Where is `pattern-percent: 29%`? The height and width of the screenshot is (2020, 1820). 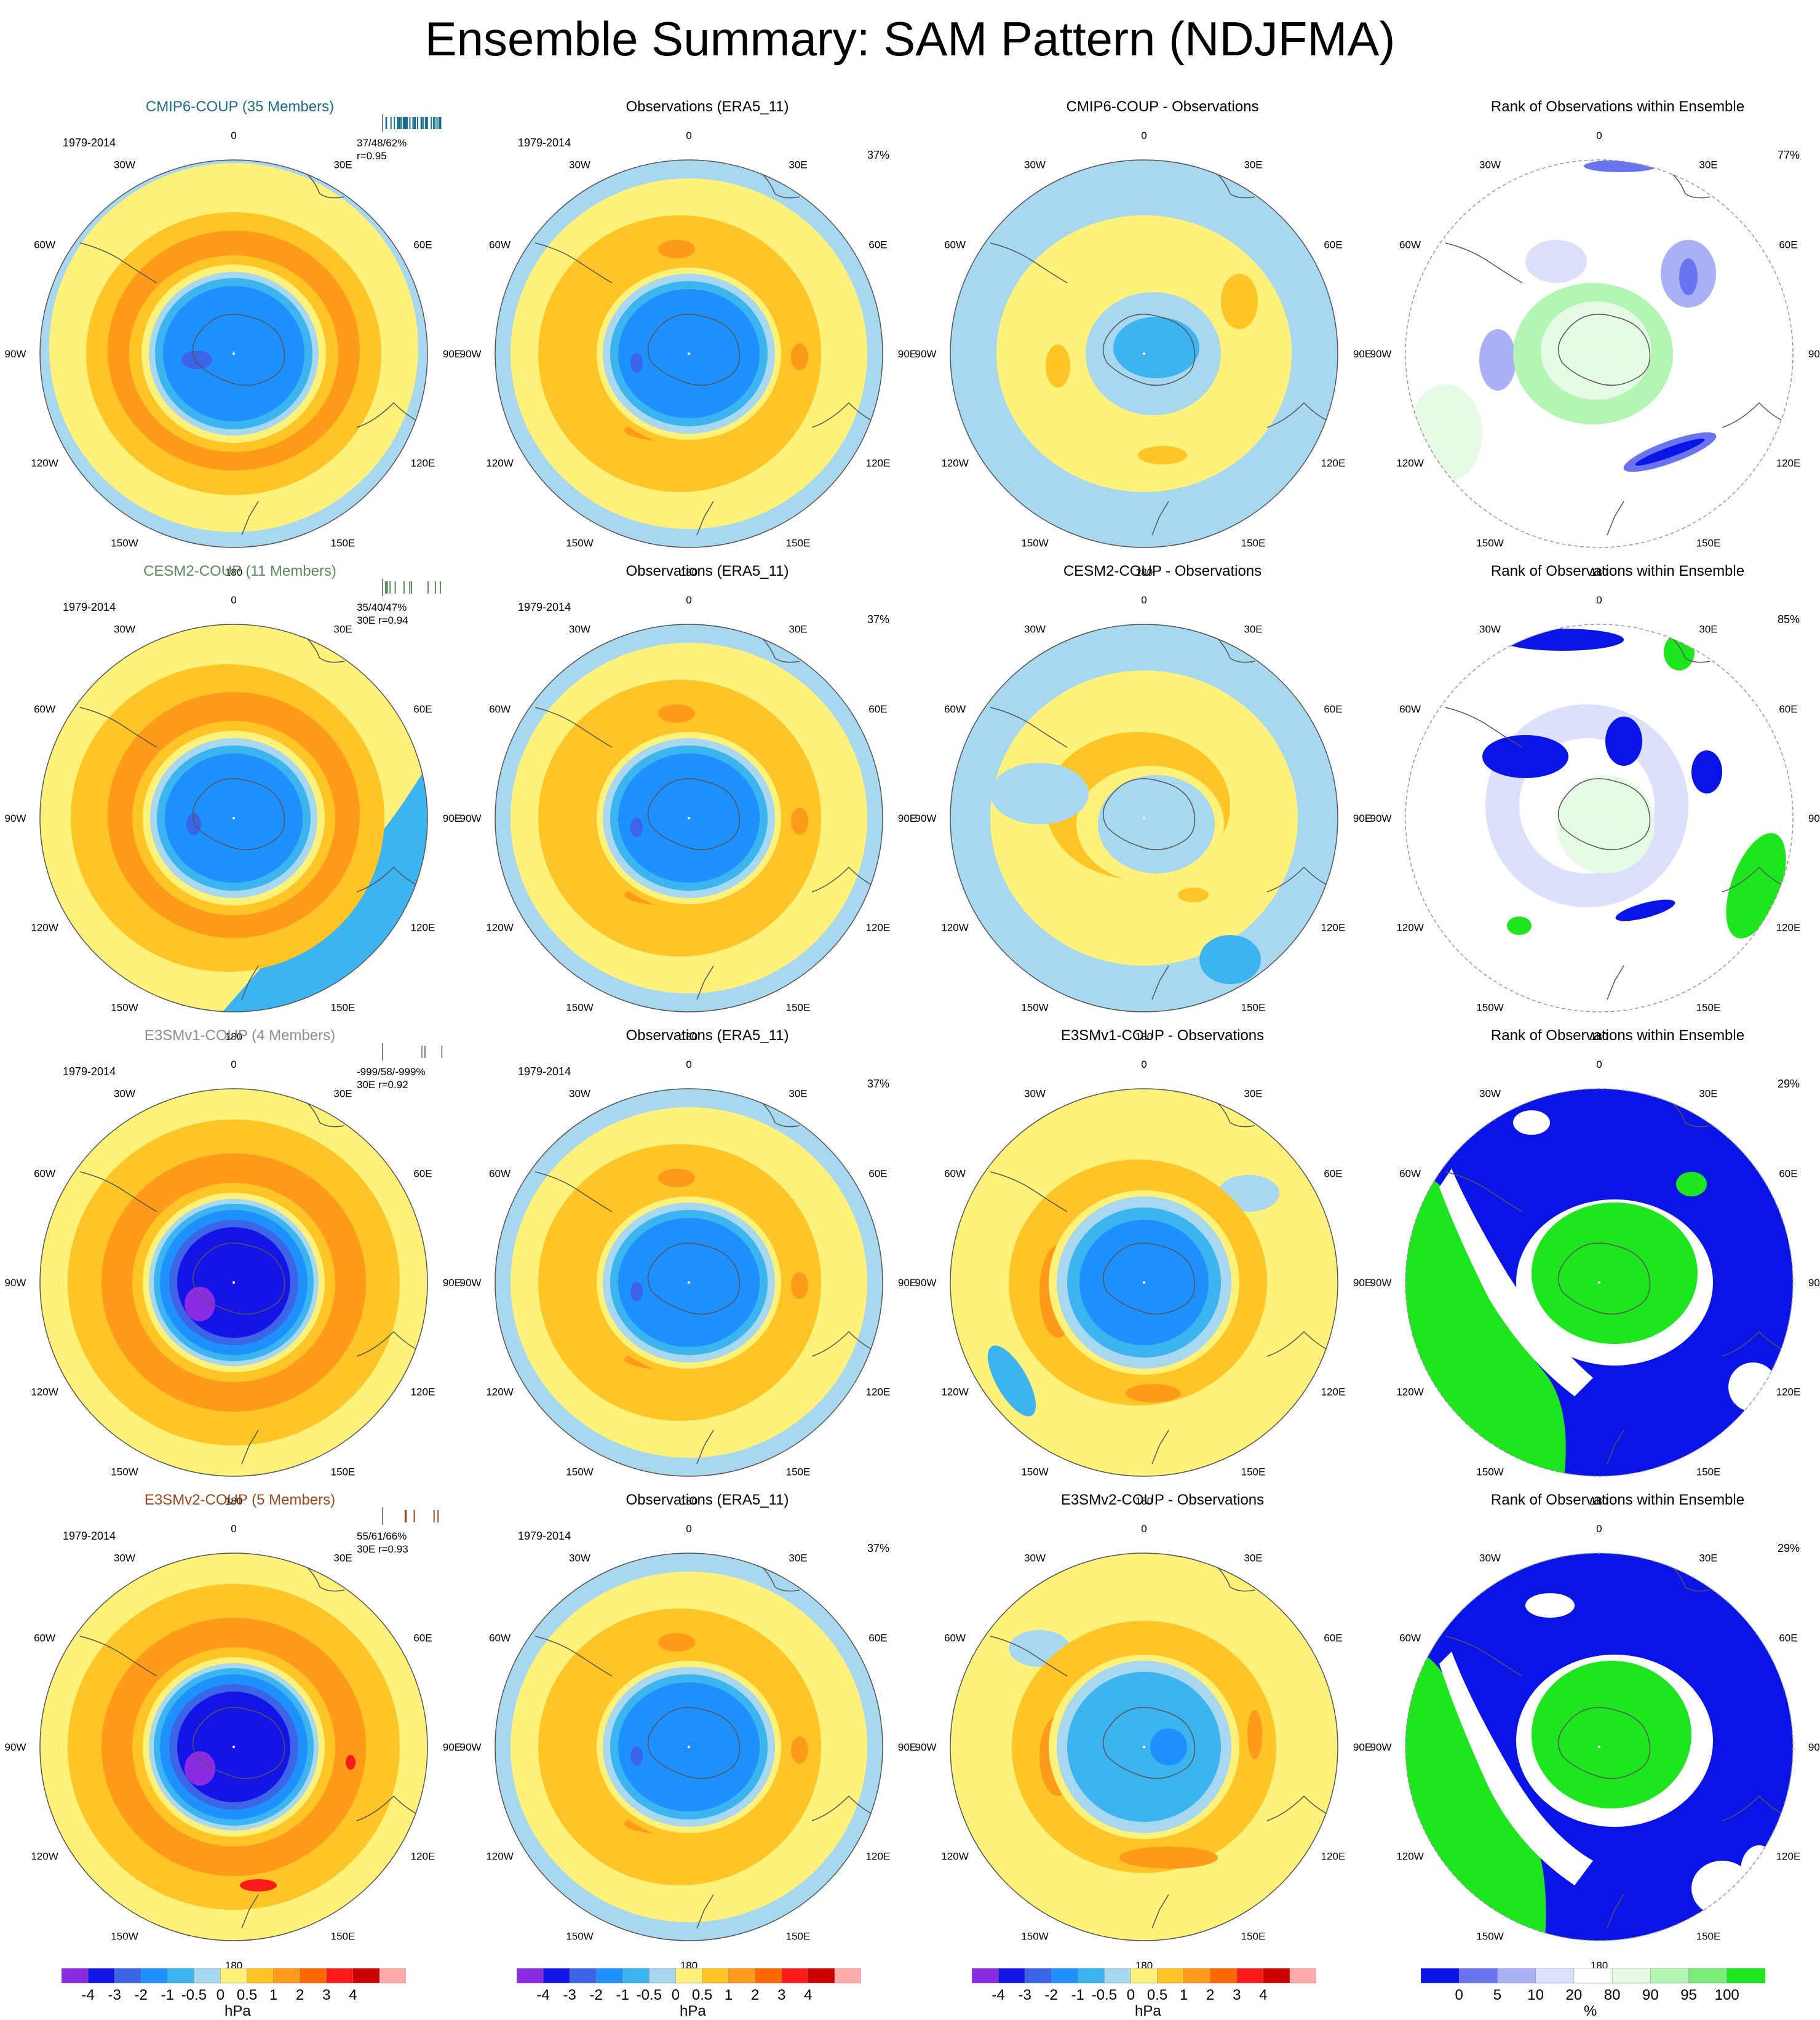
pattern-percent: 29% is located at coordinates (1789, 1084).